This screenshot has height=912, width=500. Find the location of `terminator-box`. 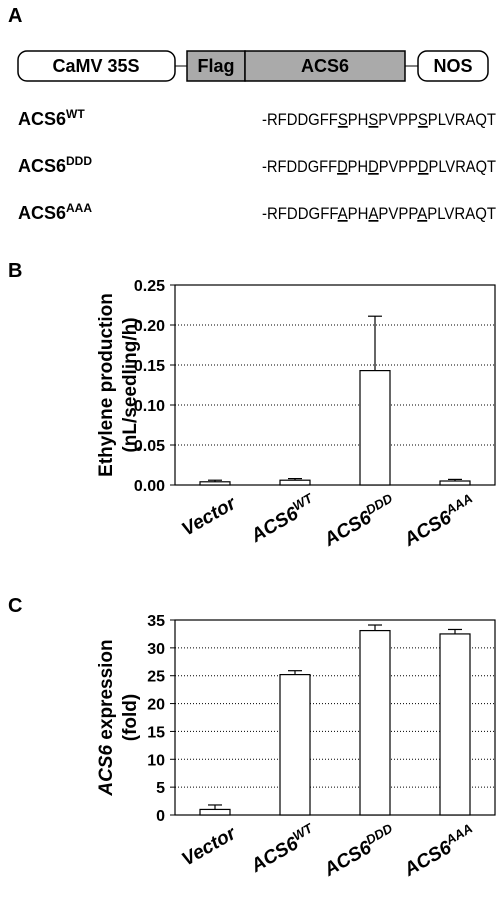

terminator-box is located at coordinates (453, 66).